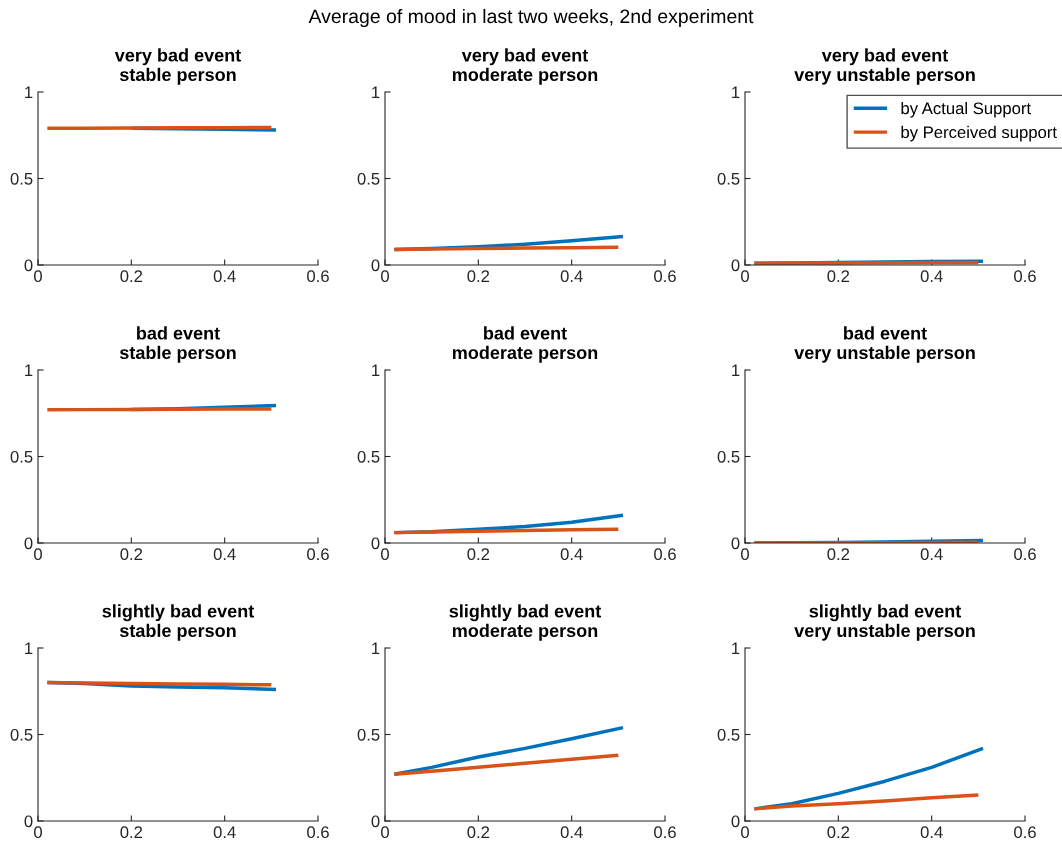 The width and height of the screenshot is (1062, 851). What do you see at coordinates (525, 622) in the screenshot?
I see `chart-title: slightly bad event moderate person` at bounding box center [525, 622].